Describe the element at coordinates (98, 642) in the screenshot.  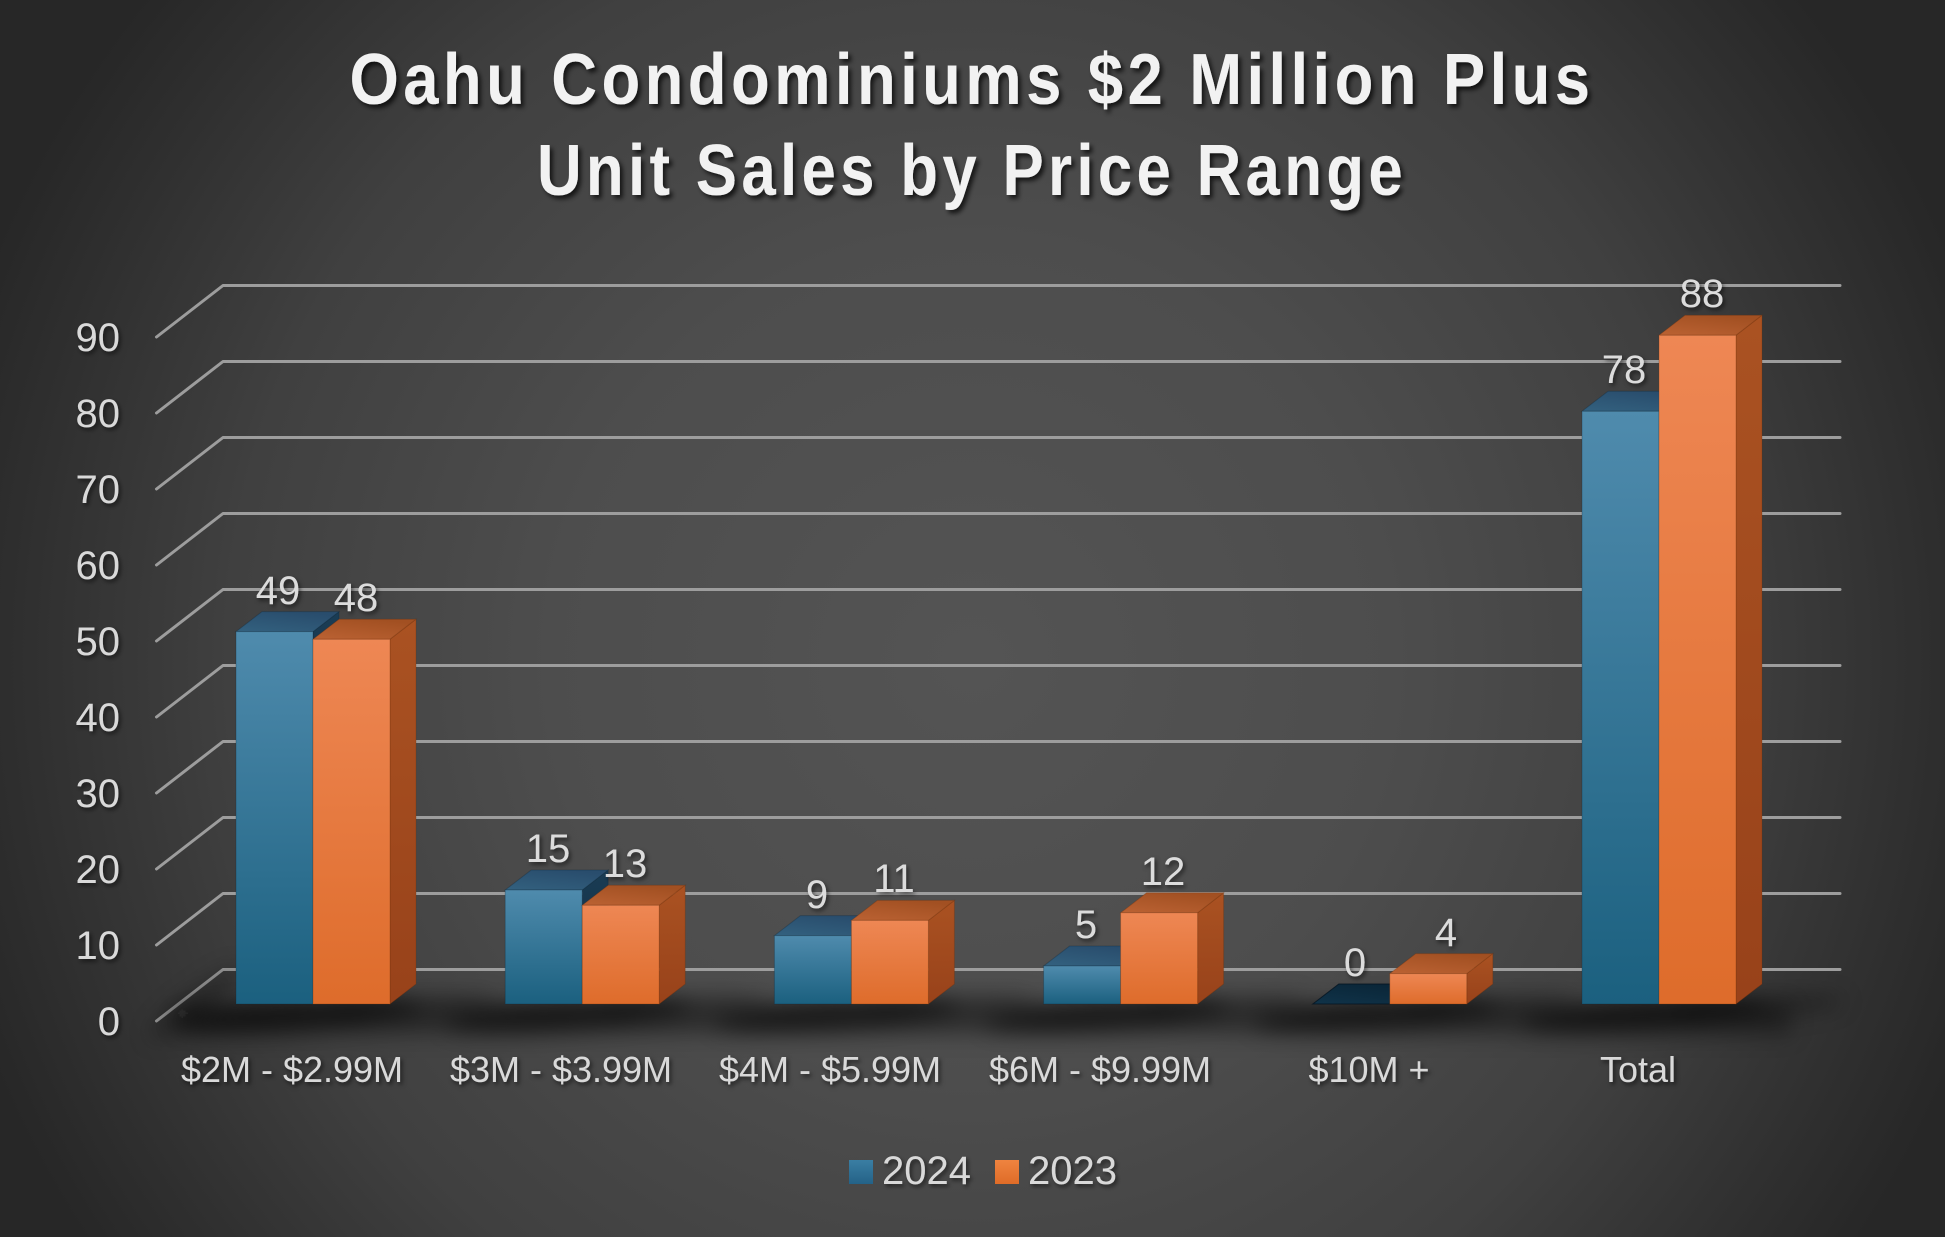
I see `svg-text: 50` at that location.